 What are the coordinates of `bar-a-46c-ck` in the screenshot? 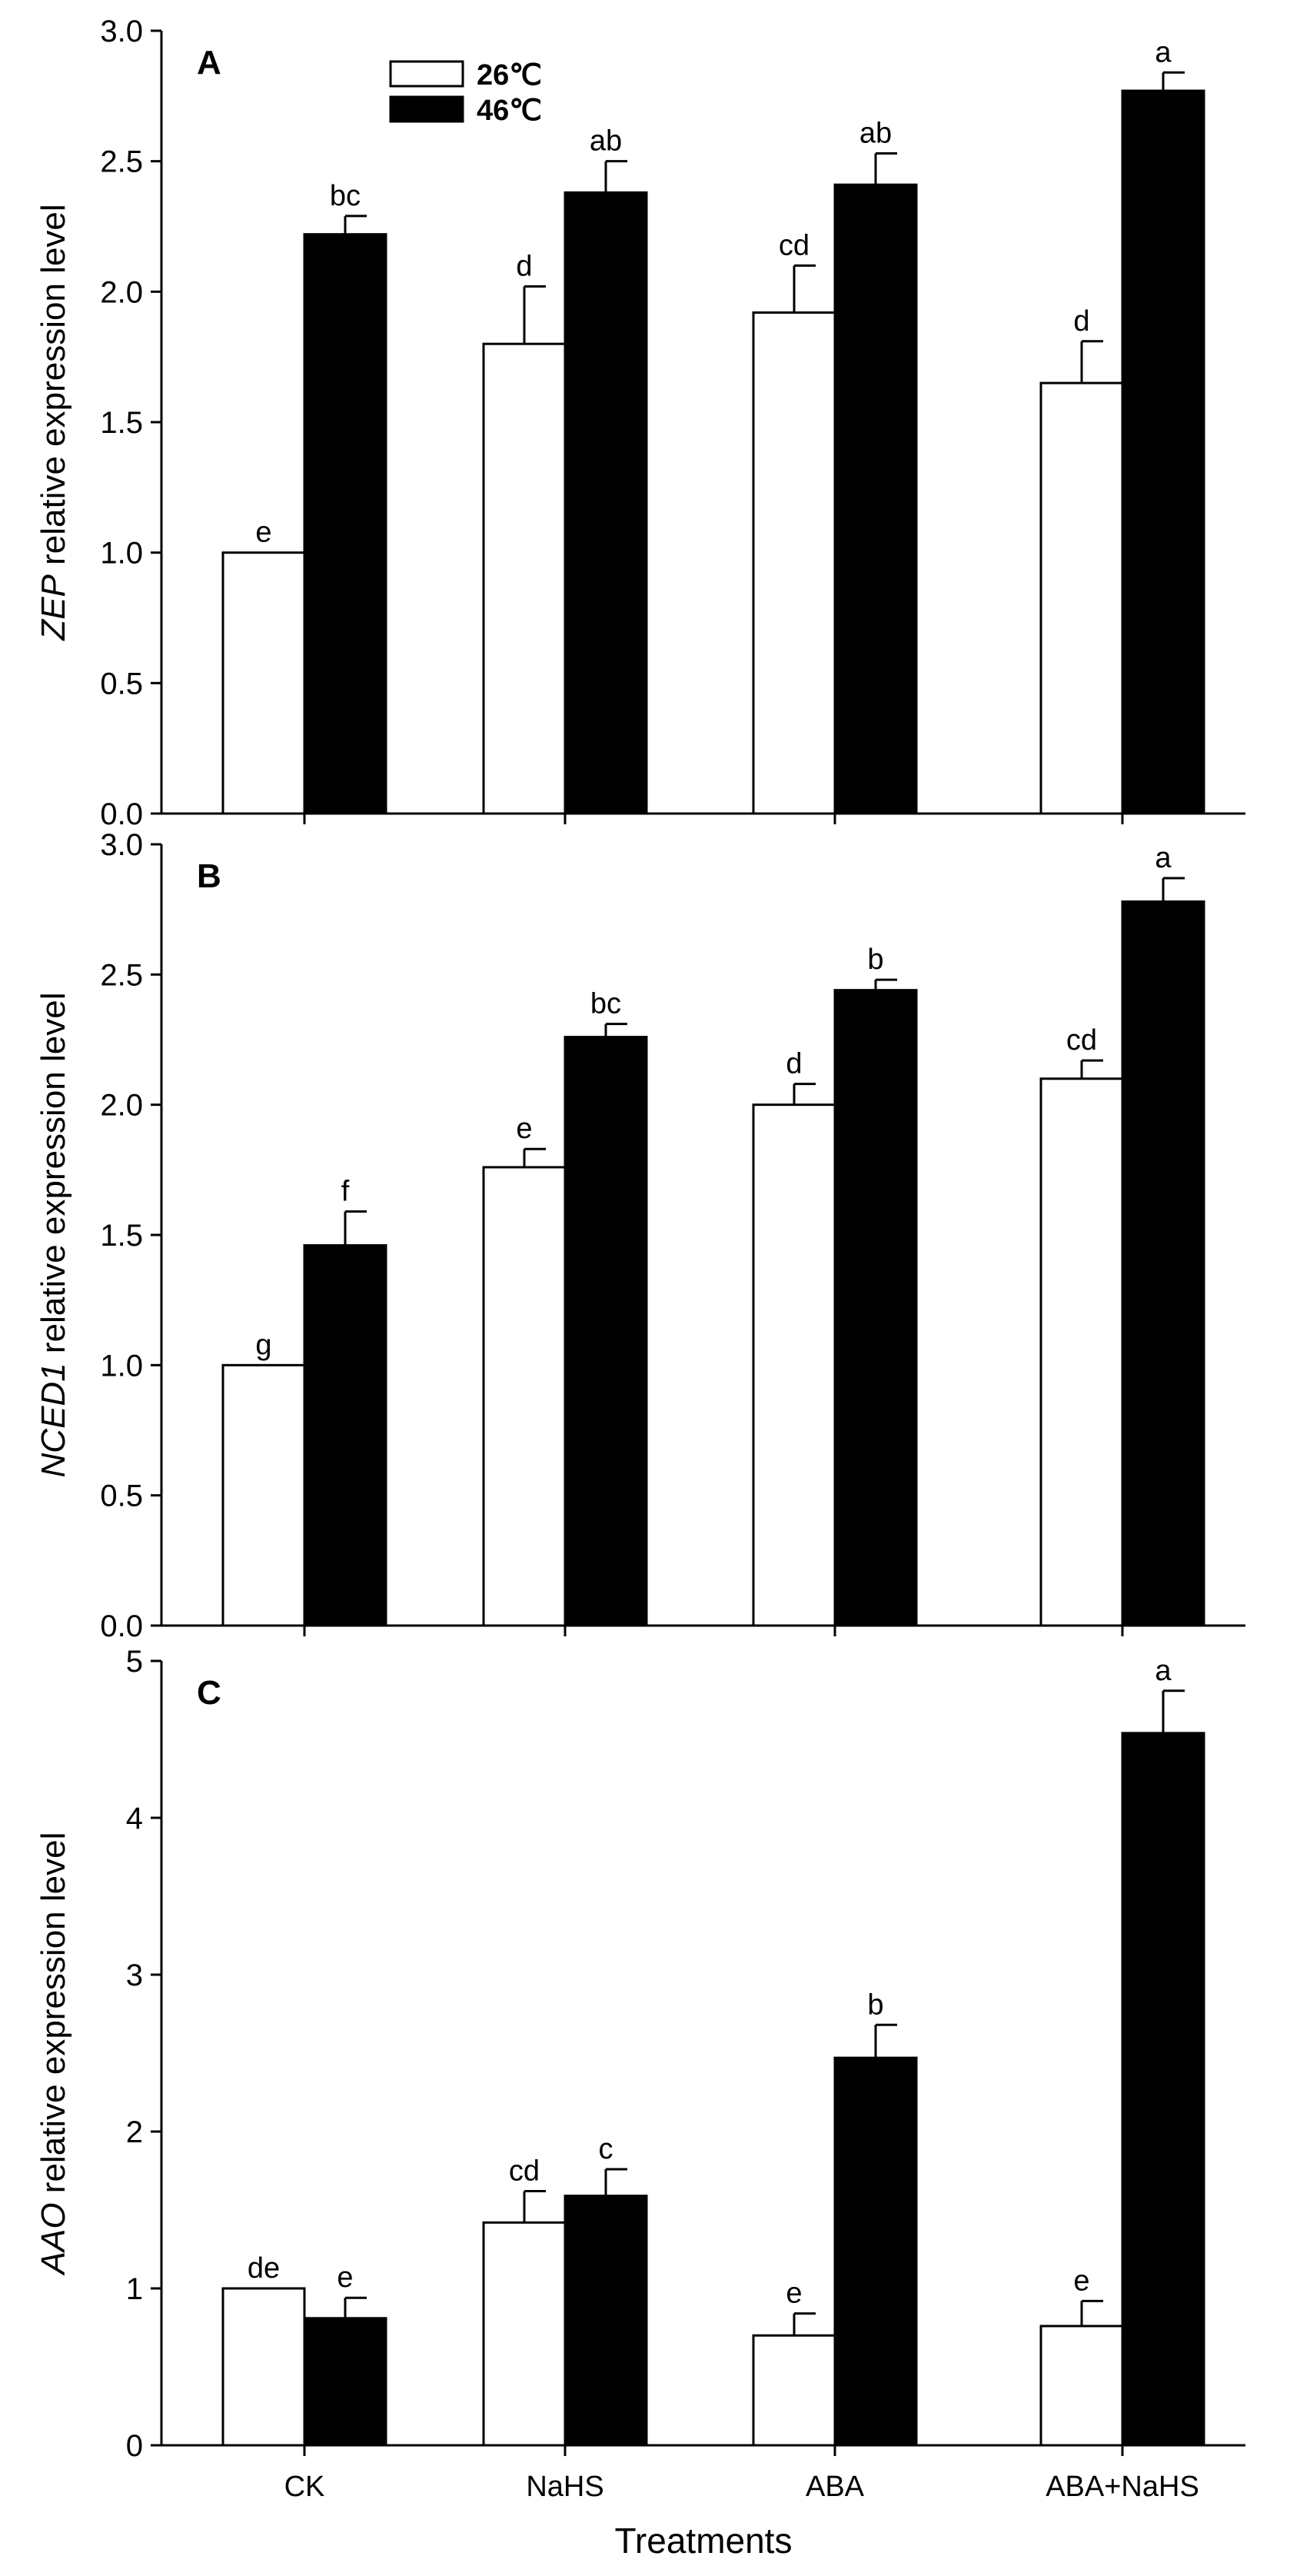 It's located at (345, 524).